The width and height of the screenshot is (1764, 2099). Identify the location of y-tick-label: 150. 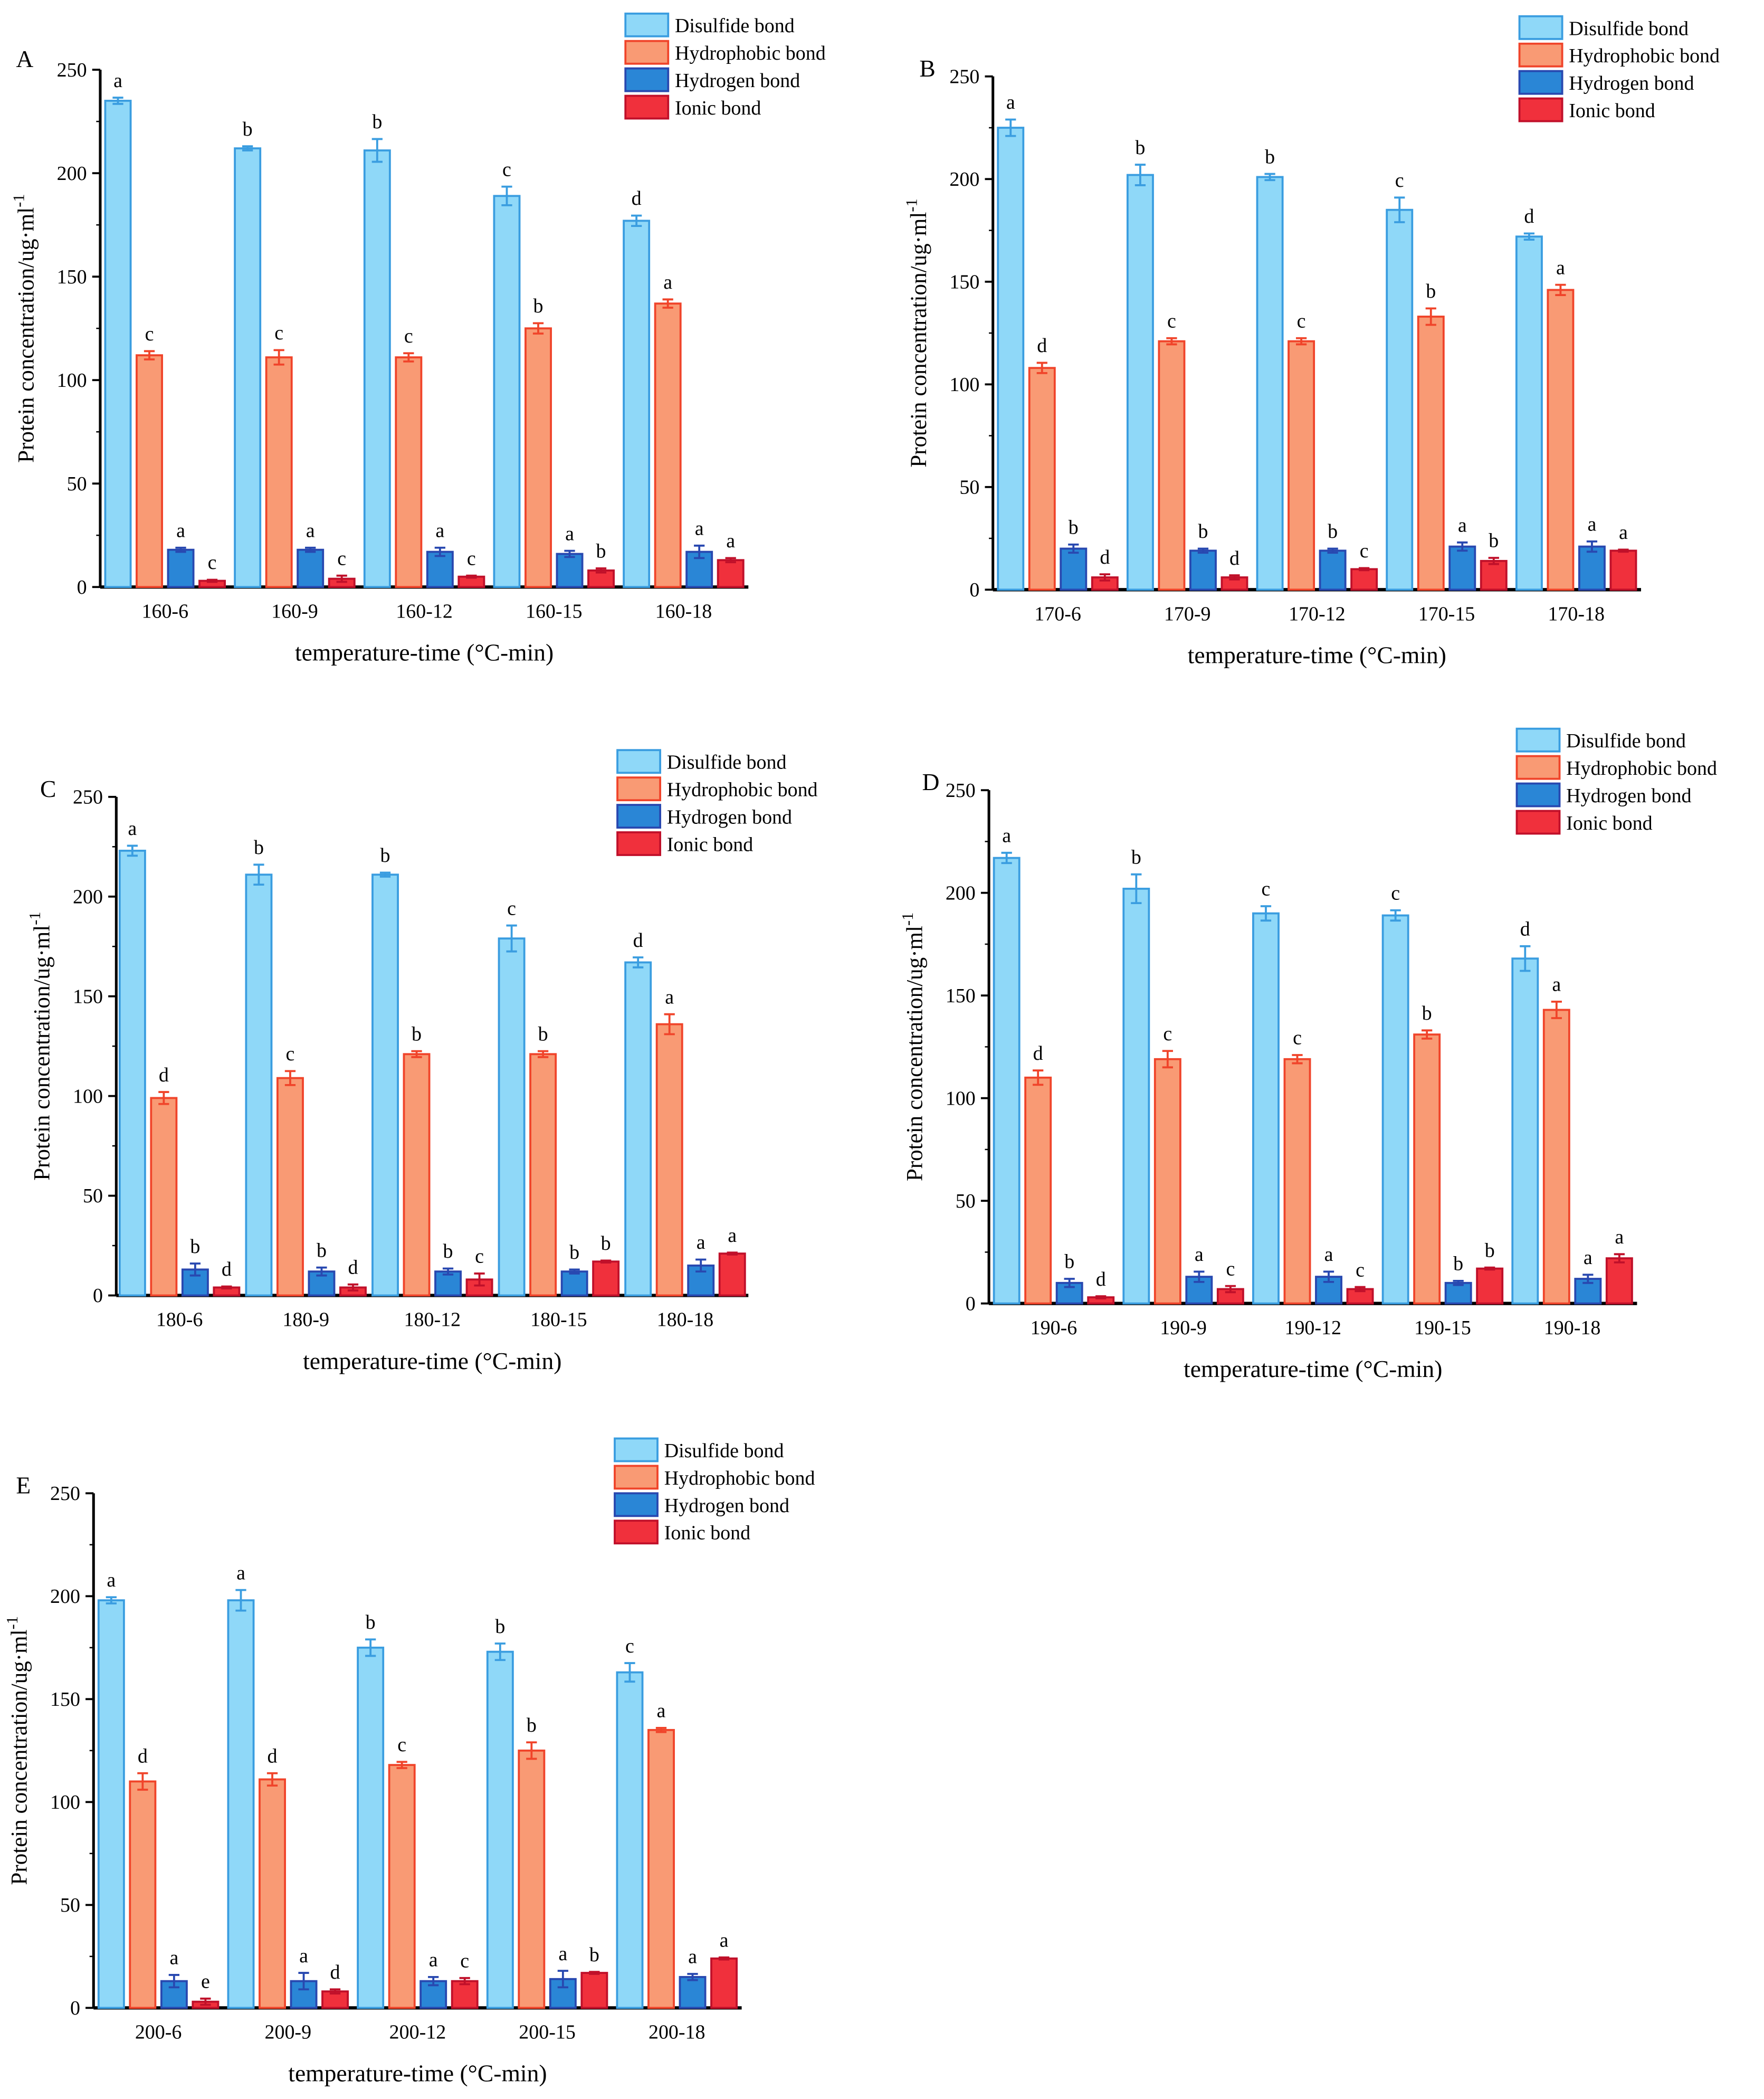
(961, 996).